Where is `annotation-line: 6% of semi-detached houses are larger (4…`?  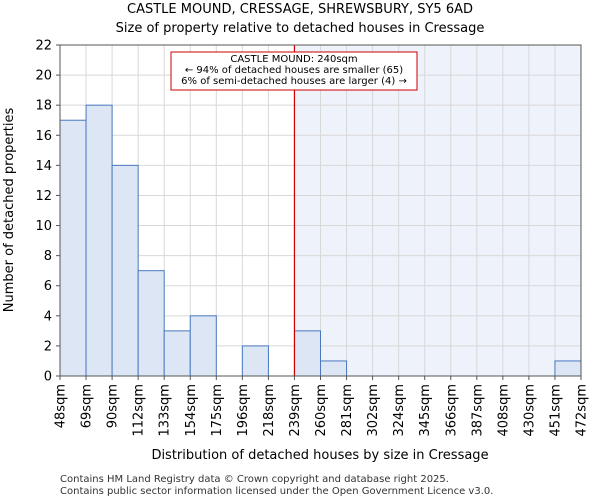 annotation-line: 6% of semi-detached houses are larger (4… is located at coordinates (294, 81).